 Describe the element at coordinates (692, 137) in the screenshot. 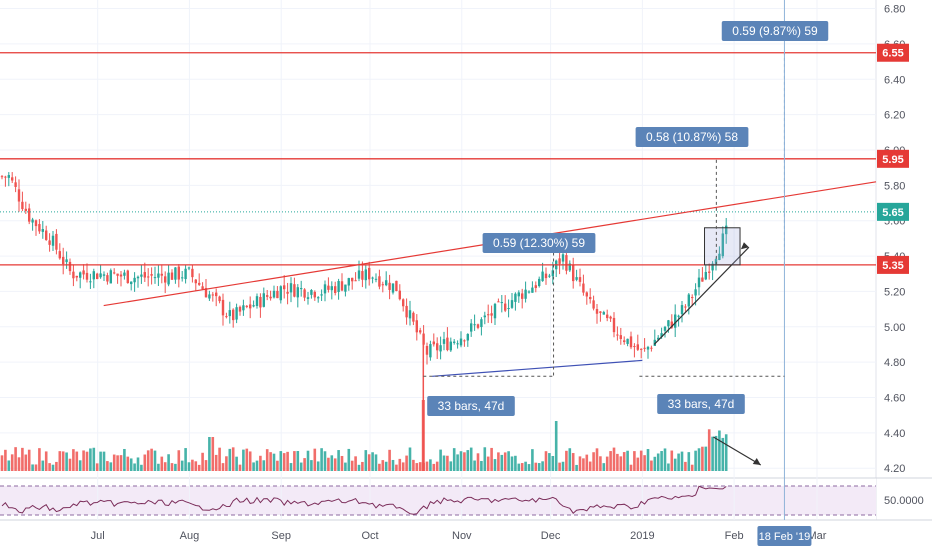

I see `measure-mid-label-bg` at that location.